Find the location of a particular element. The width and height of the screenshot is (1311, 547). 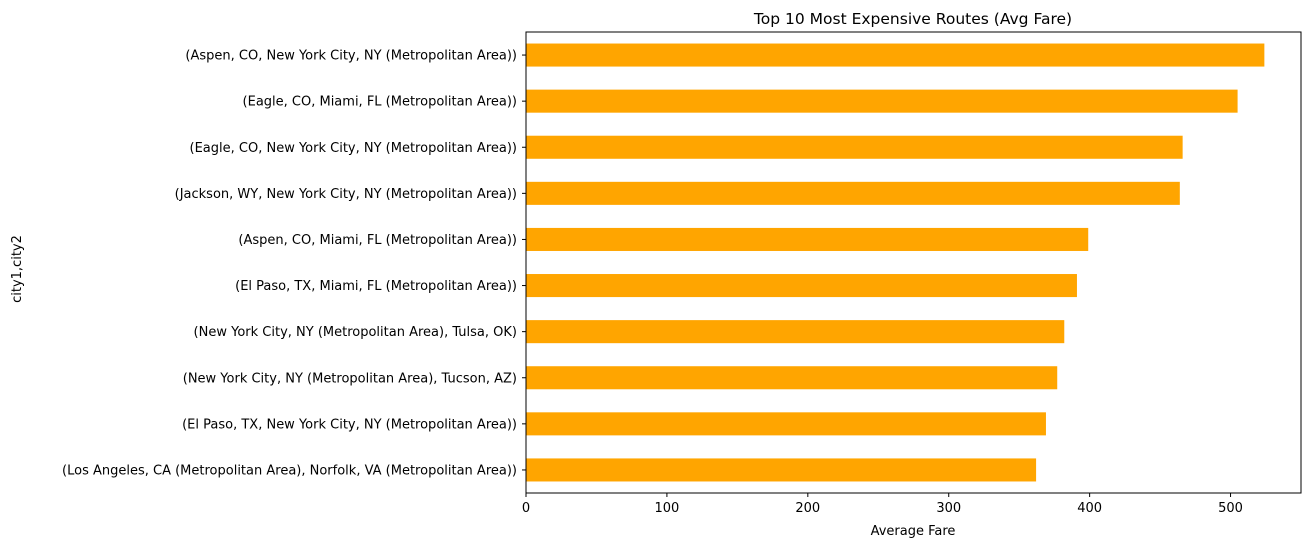

x-tick-label: 400 is located at coordinates (1089, 508).